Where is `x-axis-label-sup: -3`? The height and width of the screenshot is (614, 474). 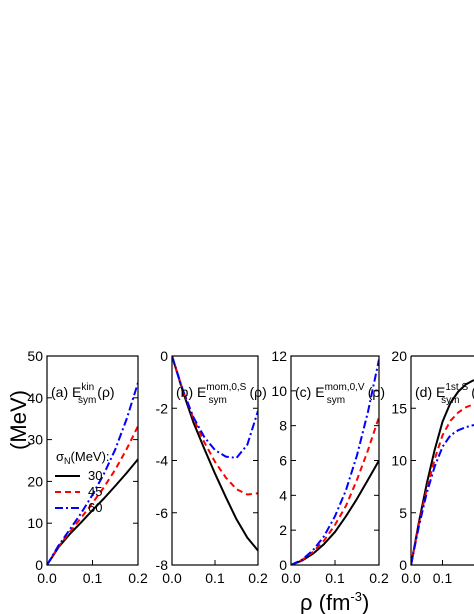
x-axis-label-sup: -3 is located at coordinates (356, 596).